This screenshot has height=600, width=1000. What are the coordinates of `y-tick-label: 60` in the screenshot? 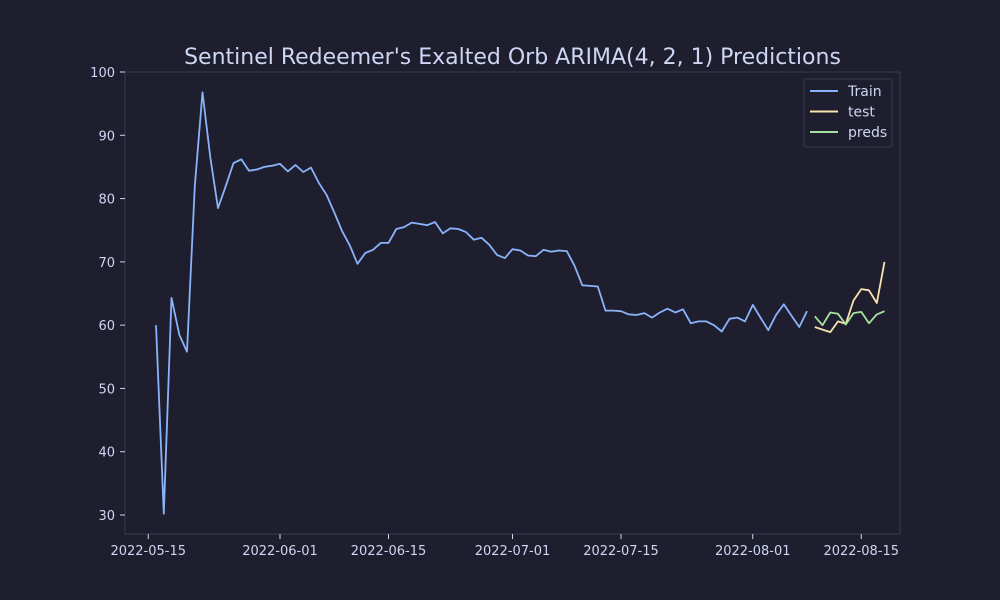 It's located at (106, 326).